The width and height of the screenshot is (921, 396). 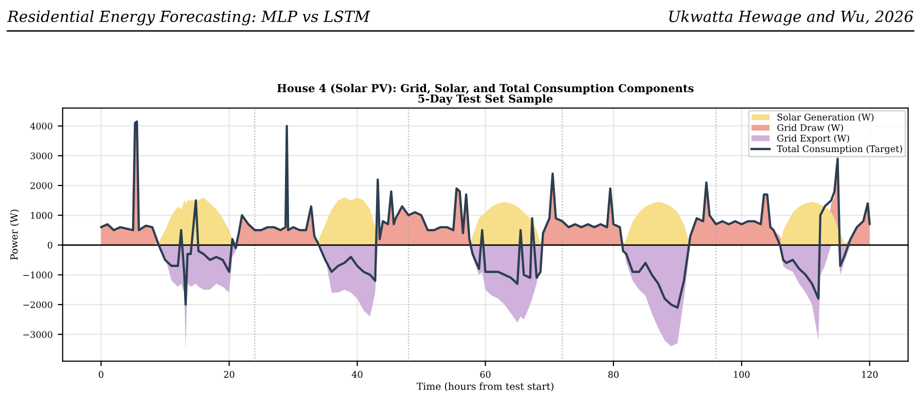 What do you see at coordinates (37, 334) in the screenshot?
I see `y-tick-label: −3000` at bounding box center [37, 334].